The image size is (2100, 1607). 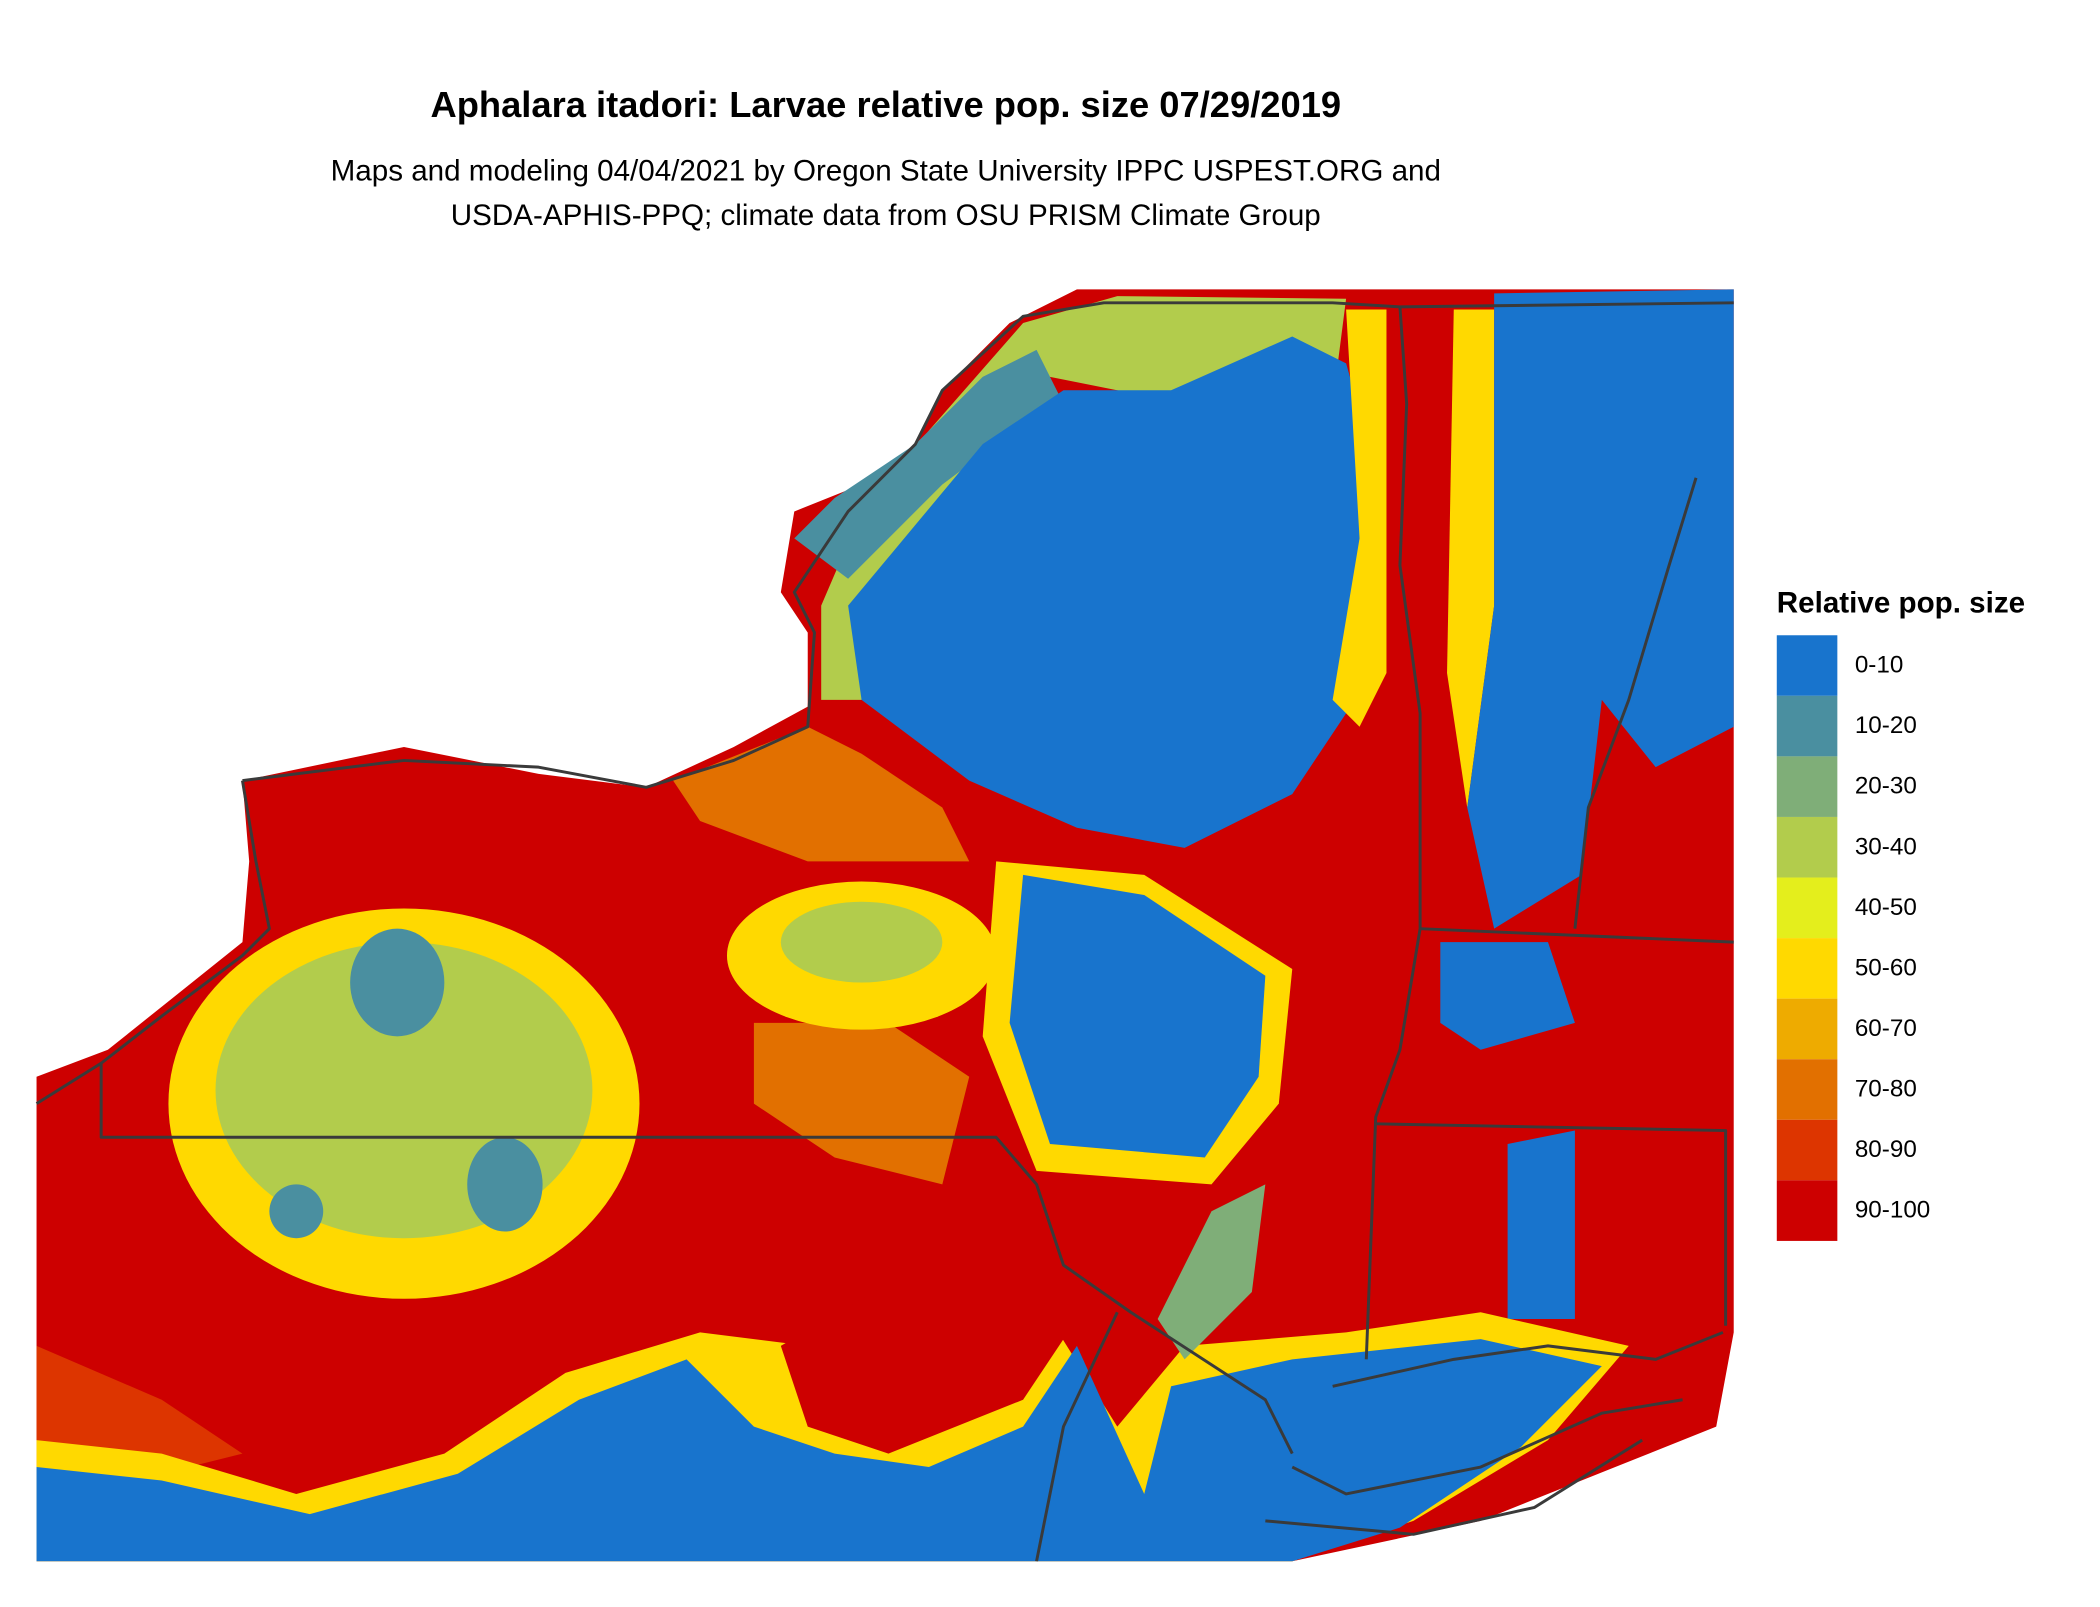 I want to click on legend-label: 40-50, so click(x=1886, y=907).